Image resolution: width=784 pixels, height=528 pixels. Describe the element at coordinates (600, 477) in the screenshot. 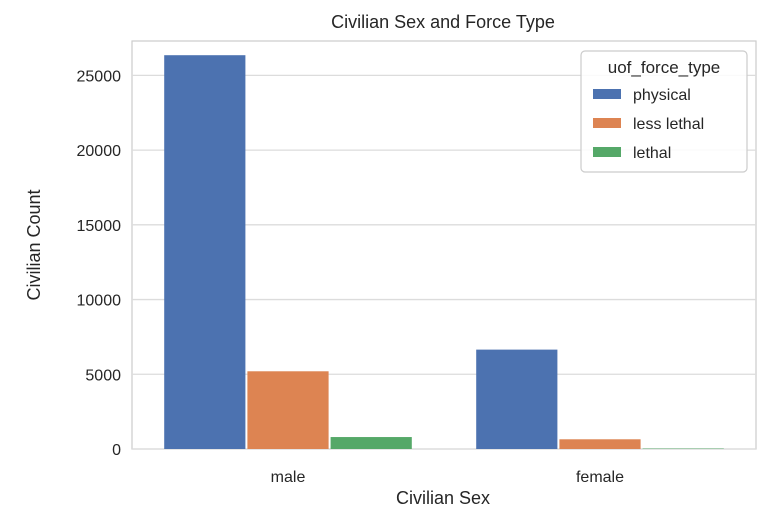

I see `x-tick-label: female` at that location.